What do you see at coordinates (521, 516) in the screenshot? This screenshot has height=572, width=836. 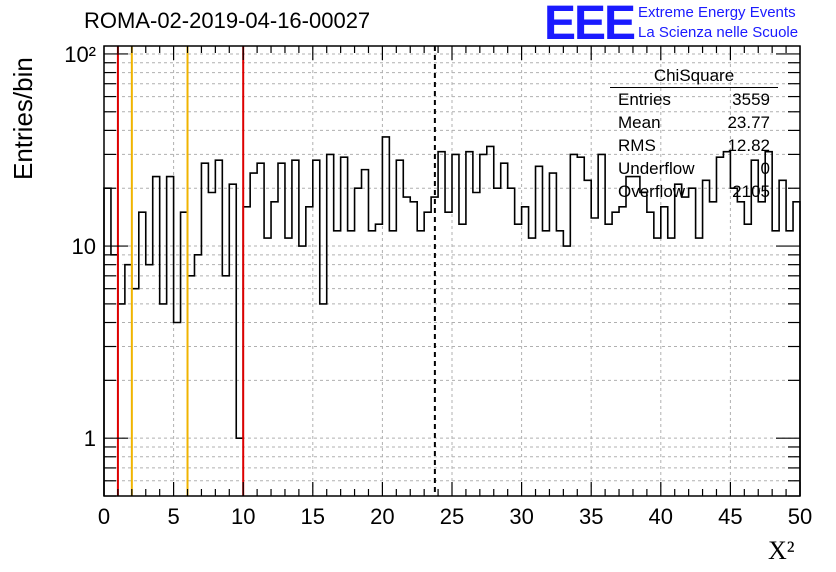 I see `x-tick-label: 30` at bounding box center [521, 516].